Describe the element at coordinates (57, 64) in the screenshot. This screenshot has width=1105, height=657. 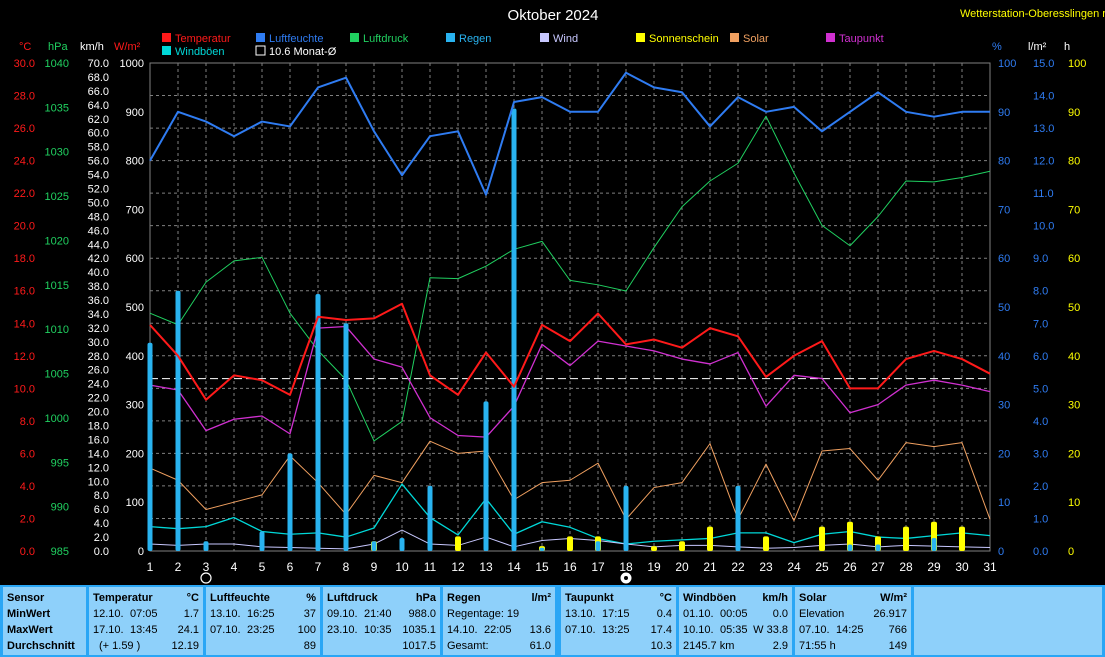
I see `tick-label-press: 1040` at that location.